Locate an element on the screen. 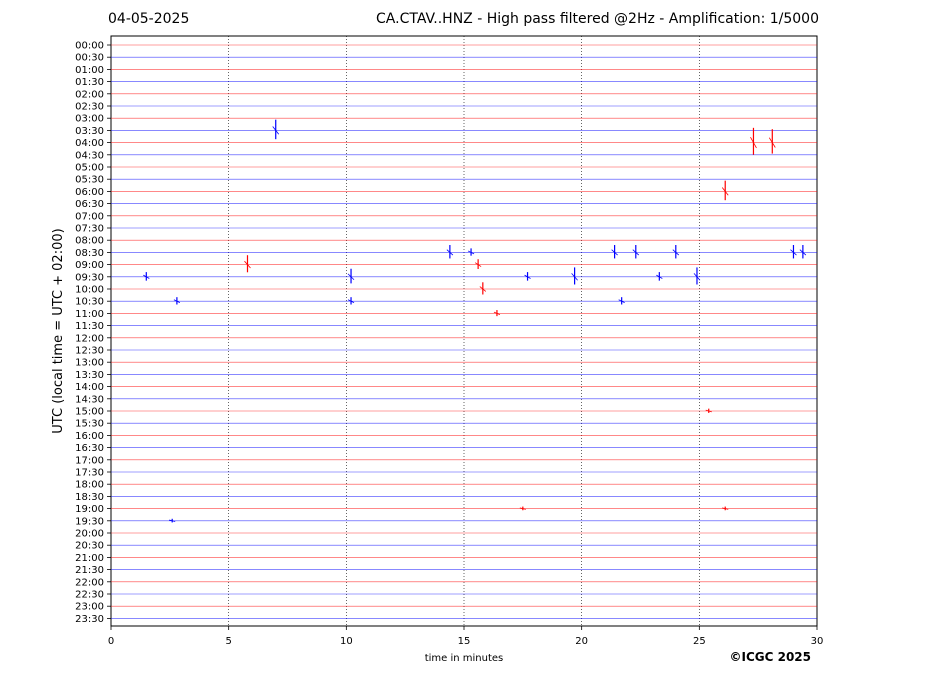 The height and width of the screenshot is (696, 927). x-tick-label: 0 is located at coordinates (111, 641).